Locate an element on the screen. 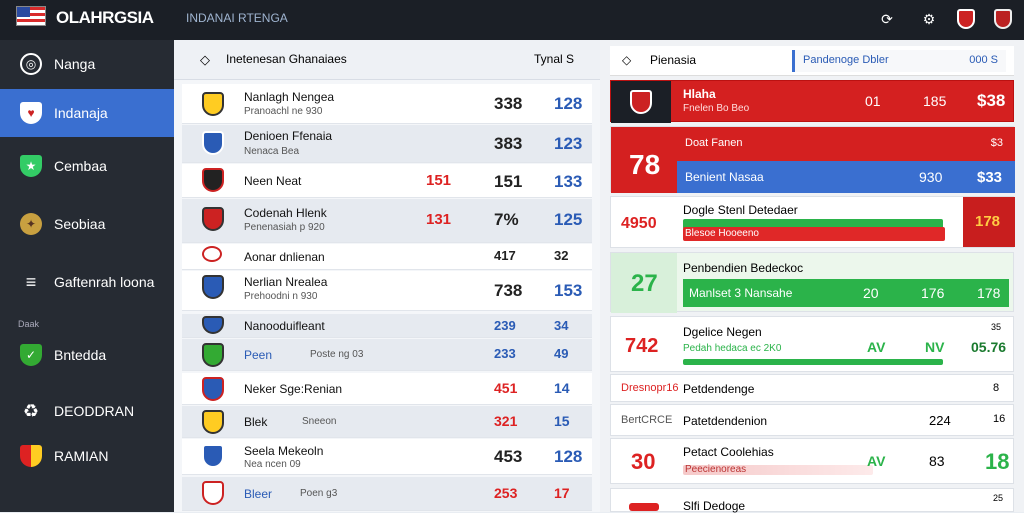 The image size is (1024, 513). panel-header: ◇ Pienasia Pandenoge Dbler 000 S is located at coordinates (812, 61).